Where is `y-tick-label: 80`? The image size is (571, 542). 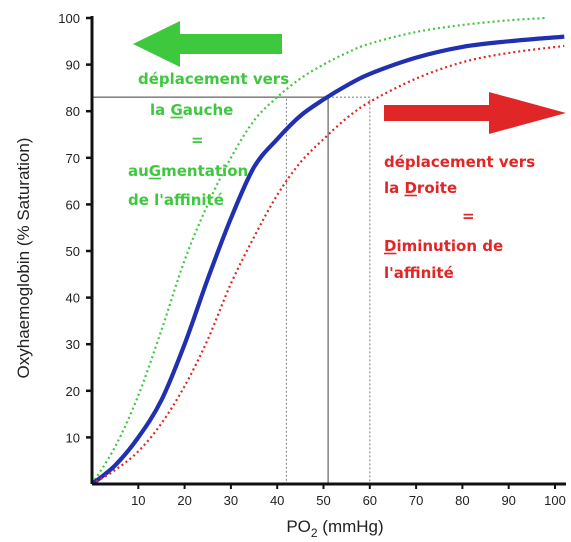
y-tick-label: 80 is located at coordinates (73, 111).